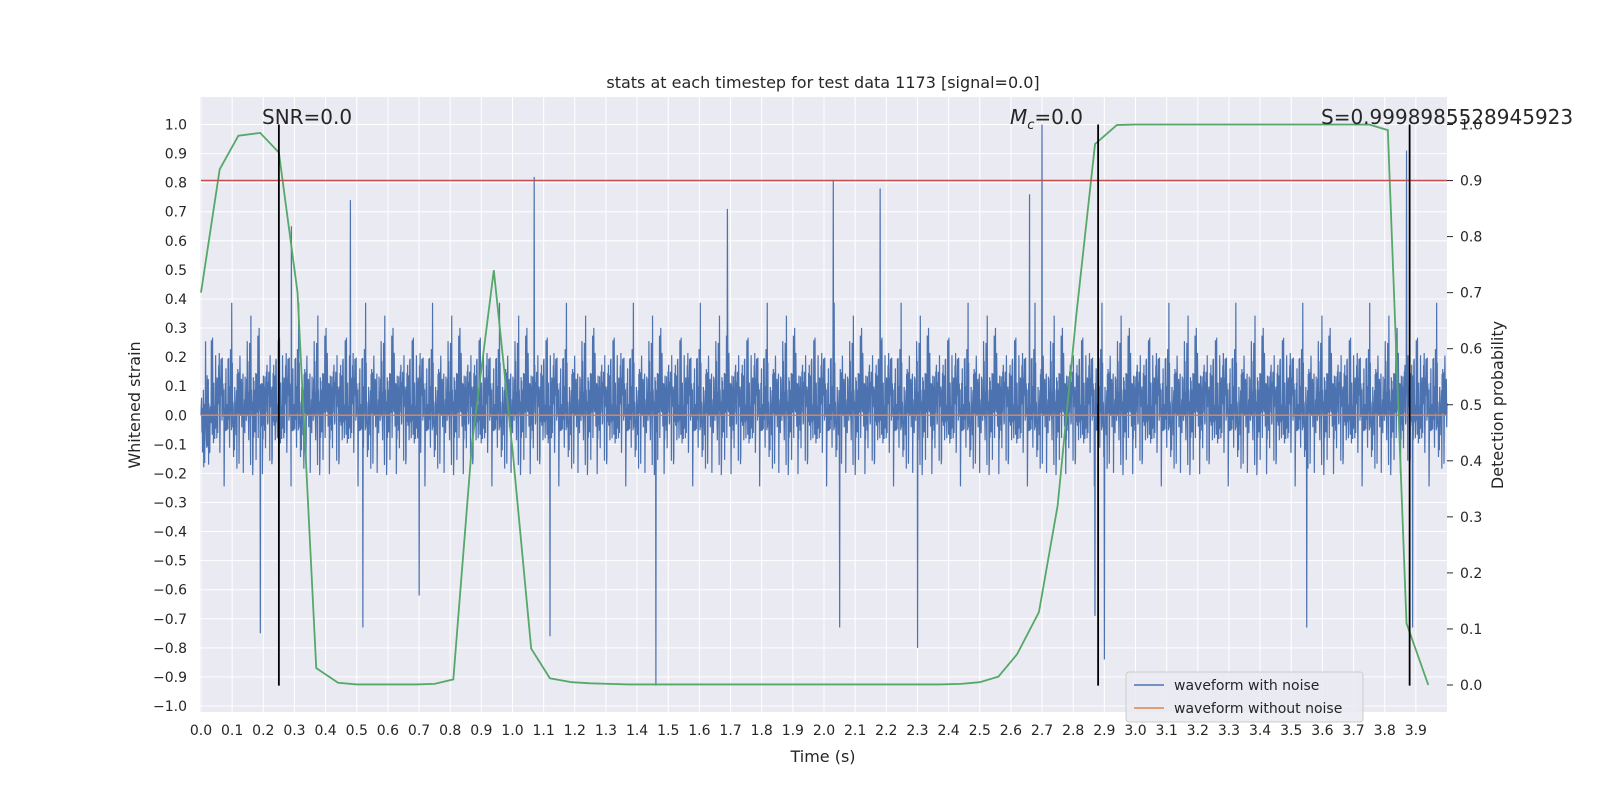 The height and width of the screenshot is (800, 1600). I want to click on y-tick-label: −0.3, so click(170, 503).